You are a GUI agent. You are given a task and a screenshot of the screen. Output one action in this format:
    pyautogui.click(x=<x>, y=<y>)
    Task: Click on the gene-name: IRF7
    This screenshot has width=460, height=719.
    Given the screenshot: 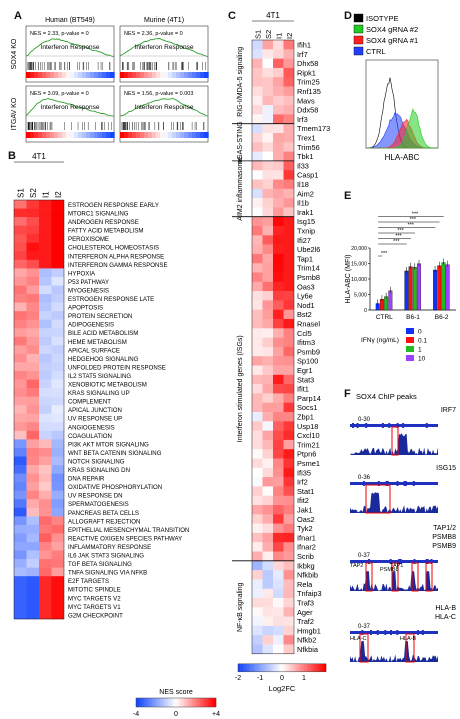 What is the action you would take?
    pyautogui.click(x=448, y=410)
    